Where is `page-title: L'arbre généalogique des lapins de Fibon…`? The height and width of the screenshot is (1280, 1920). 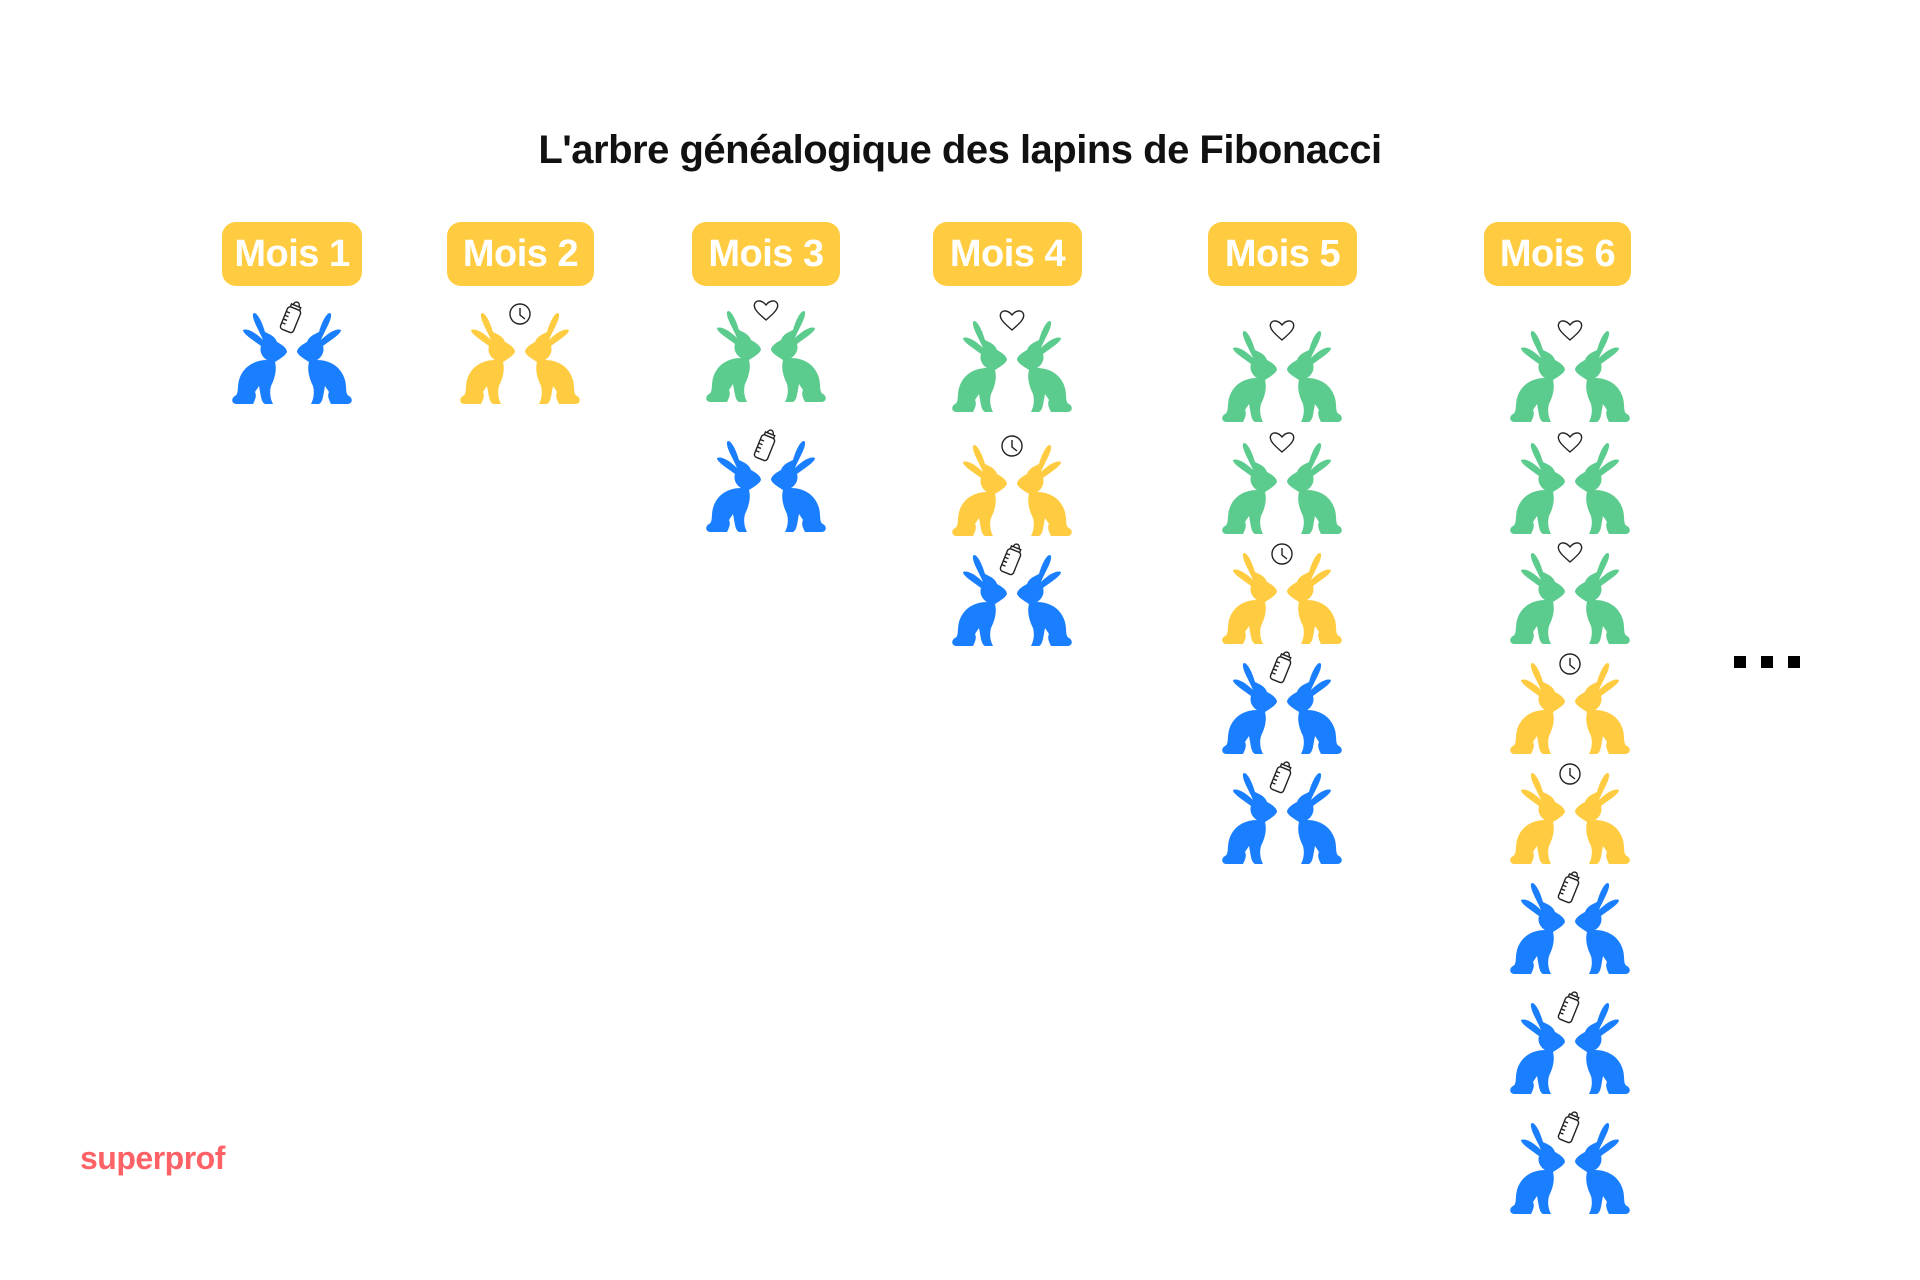 page-title: L'arbre généalogique des lapins de Fibon… is located at coordinates (960, 150).